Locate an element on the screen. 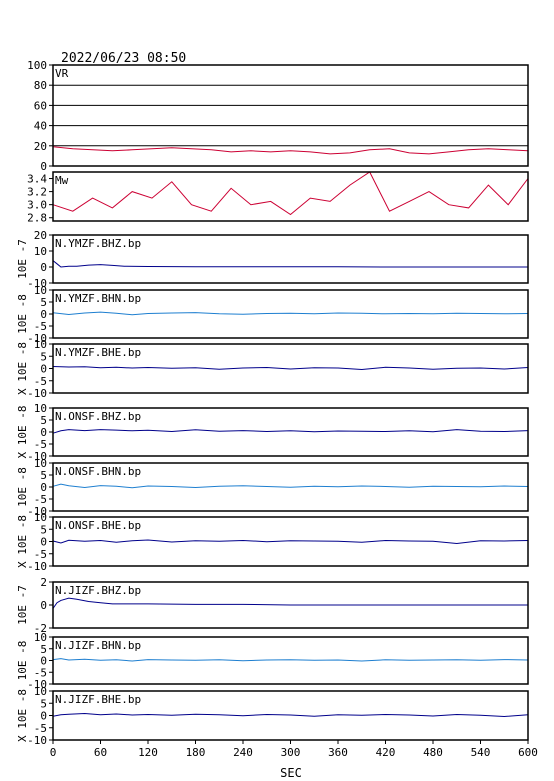  panel-label: N.YMZF.BHE.bp is located at coordinates (98, 352).